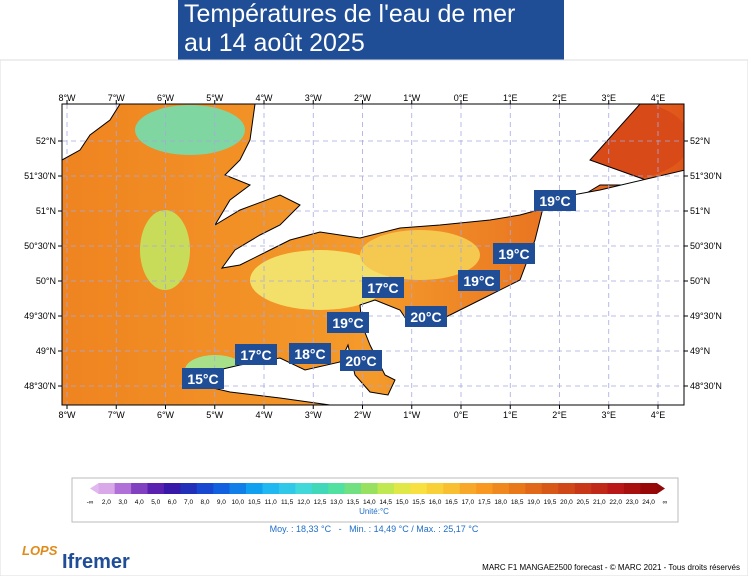  Describe the element at coordinates (40, 316) in the screenshot. I see `lat-label: 49°30'N` at that location.